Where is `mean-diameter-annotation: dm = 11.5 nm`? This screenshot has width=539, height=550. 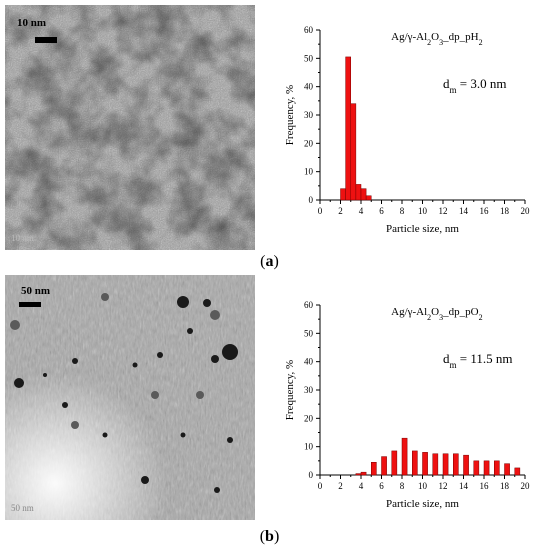 mean-diameter-annotation: dm = 11.5 nm is located at coordinates (477, 360).